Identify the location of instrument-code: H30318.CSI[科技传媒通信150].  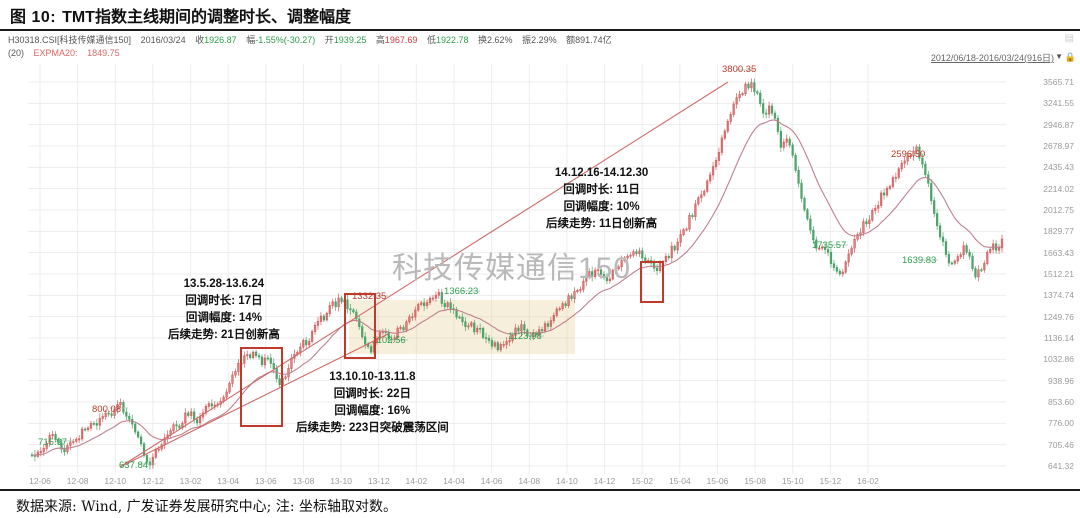
(70, 40).